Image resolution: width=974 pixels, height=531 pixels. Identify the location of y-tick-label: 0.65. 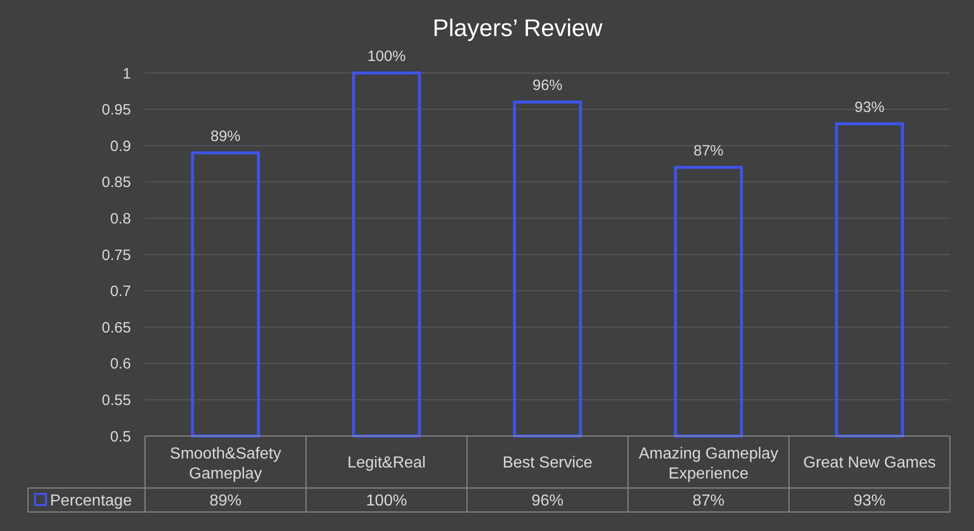
(116, 327).